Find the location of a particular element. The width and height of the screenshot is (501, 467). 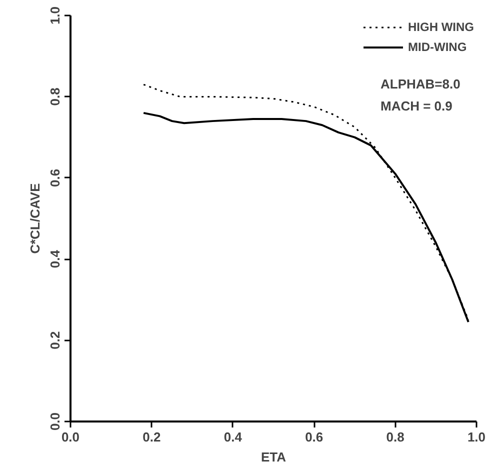

y-tick-label: 0.0 is located at coordinates (55, 421).